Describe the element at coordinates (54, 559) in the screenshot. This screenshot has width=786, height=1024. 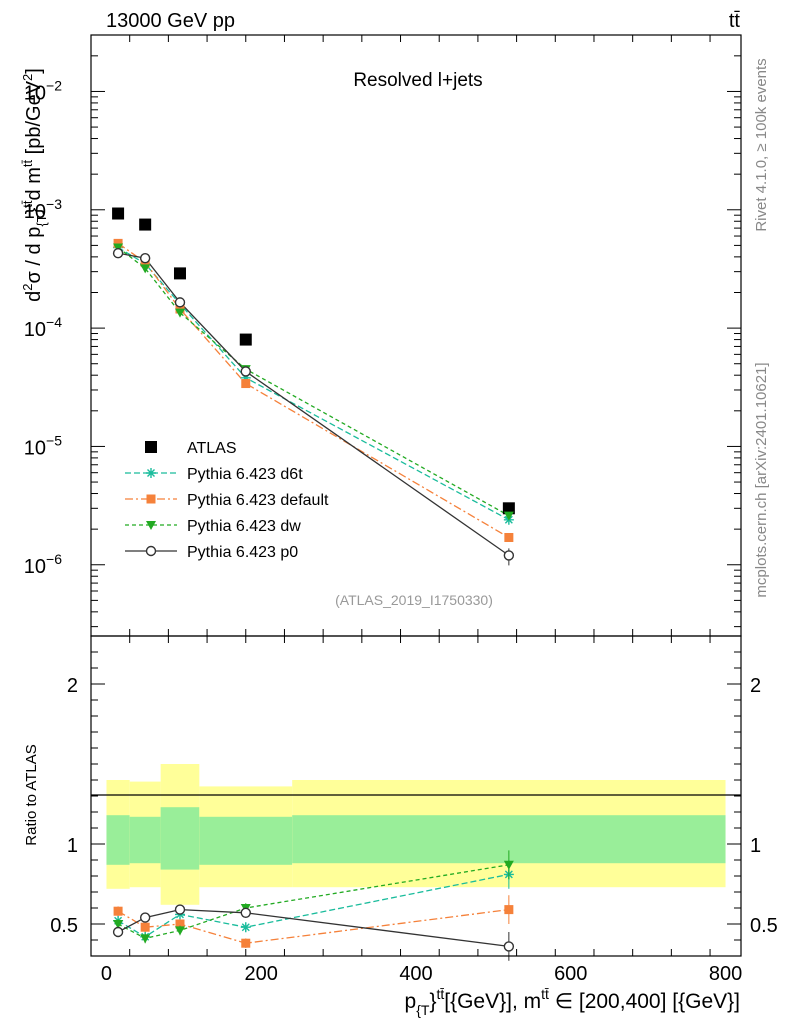
I see `tick-exponent: −6` at that location.